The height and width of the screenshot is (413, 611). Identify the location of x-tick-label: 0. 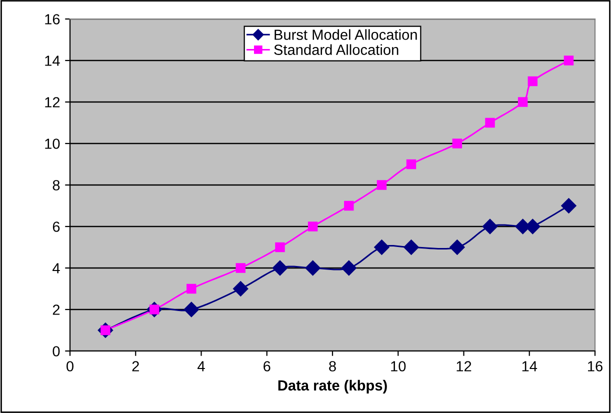
(70, 366).